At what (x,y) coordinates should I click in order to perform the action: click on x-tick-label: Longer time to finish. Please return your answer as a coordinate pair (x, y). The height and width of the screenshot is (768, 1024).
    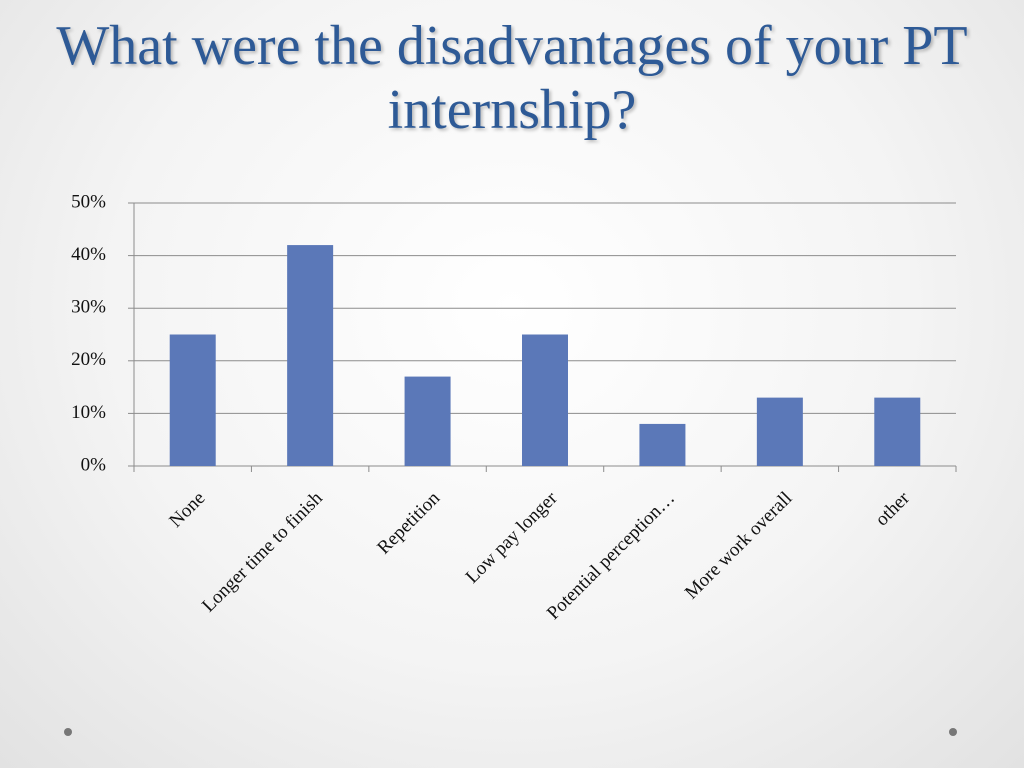
    Looking at the image, I should click on (262, 551).